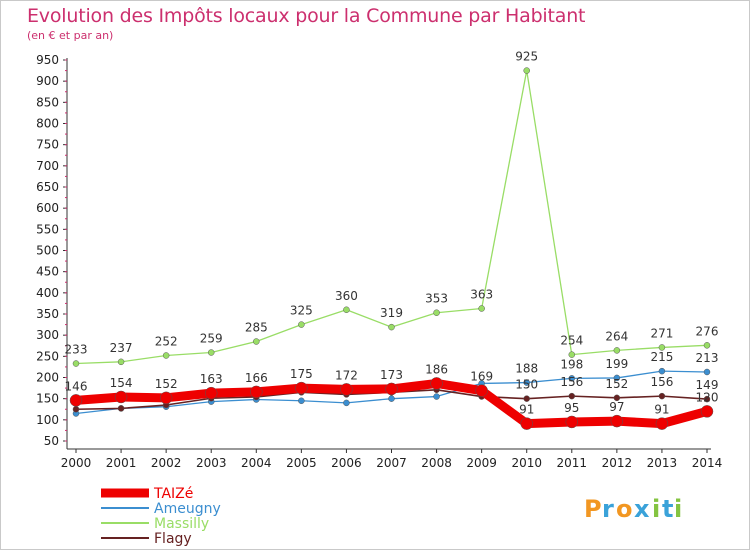  I want to click on y-tick-label: 300, so click(47, 335).